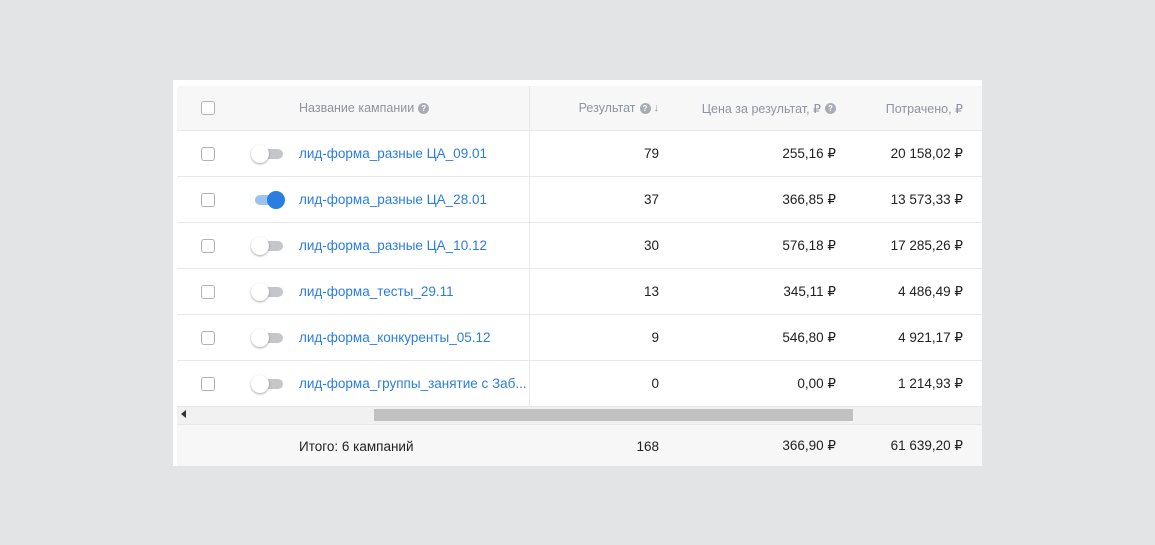  I want to click on price-value: 255,16 ₽, so click(809, 153).